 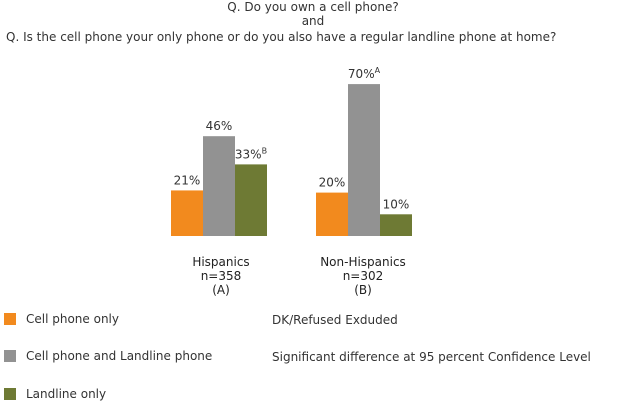 What do you see at coordinates (335, 320) in the screenshot?
I see `note-excluded: DK/Refused Exduded` at bounding box center [335, 320].